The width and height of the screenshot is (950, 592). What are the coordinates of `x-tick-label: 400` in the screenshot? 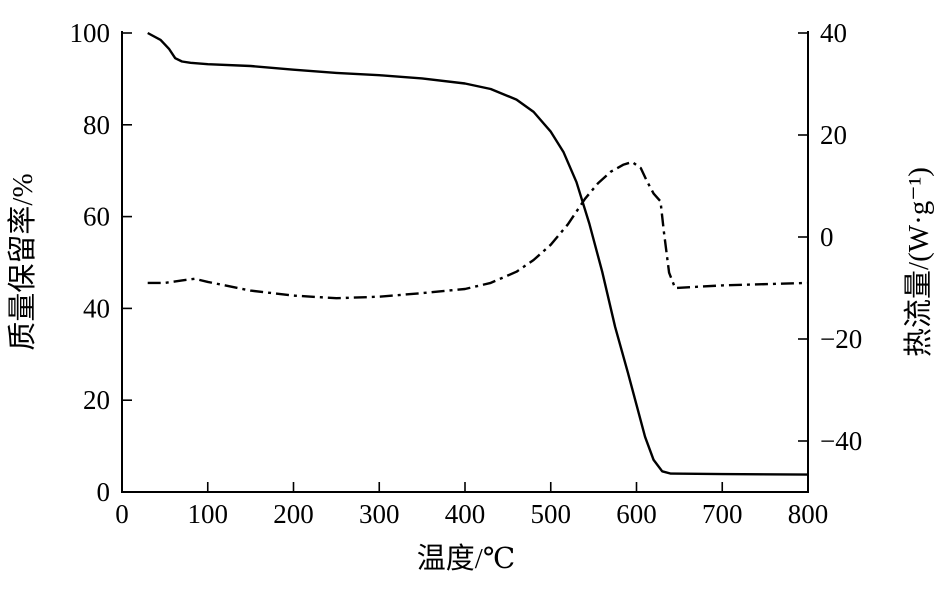 It's located at (465, 514).